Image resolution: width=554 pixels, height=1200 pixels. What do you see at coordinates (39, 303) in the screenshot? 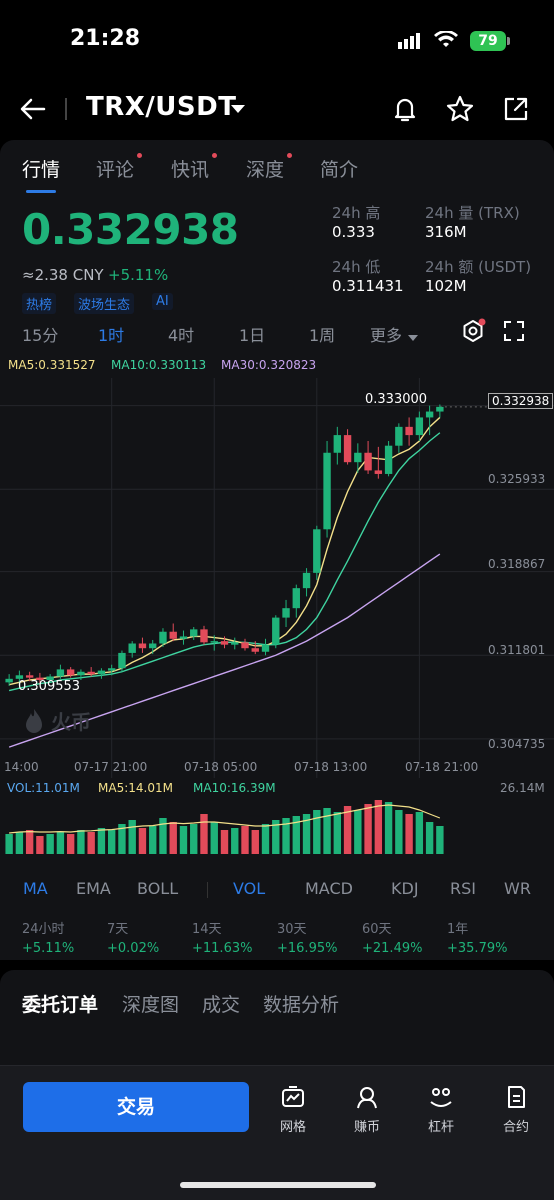
I see `tag-hot: 热榜` at bounding box center [39, 303].